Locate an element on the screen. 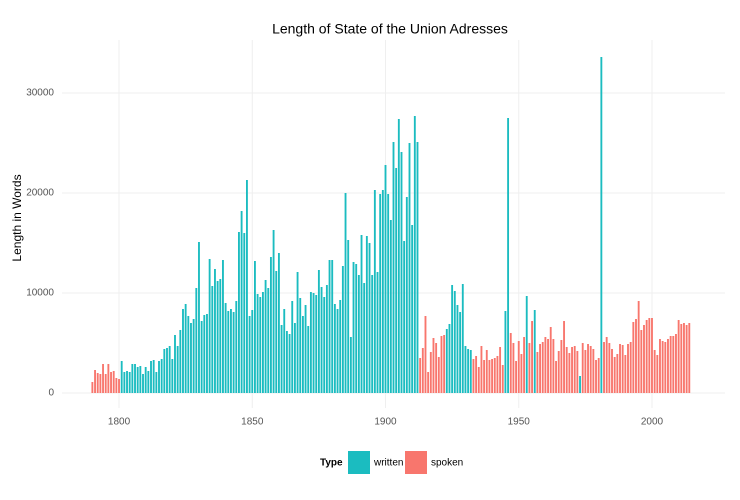 The width and height of the screenshot is (740, 500). x-tick-label: 1950 is located at coordinates (519, 422).